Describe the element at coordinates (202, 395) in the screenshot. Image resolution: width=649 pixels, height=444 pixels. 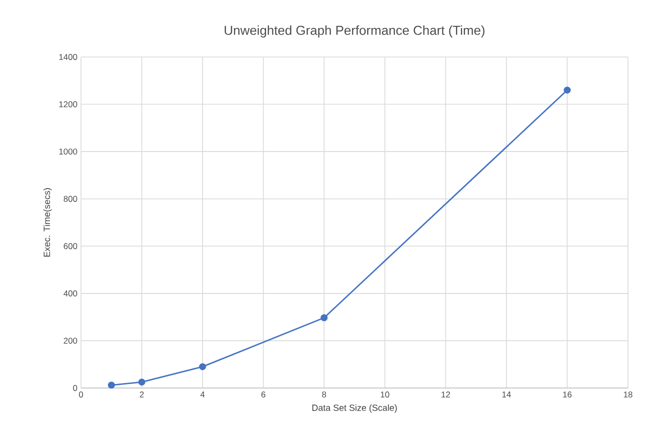
I see `x-tick-label: 4` at that location.